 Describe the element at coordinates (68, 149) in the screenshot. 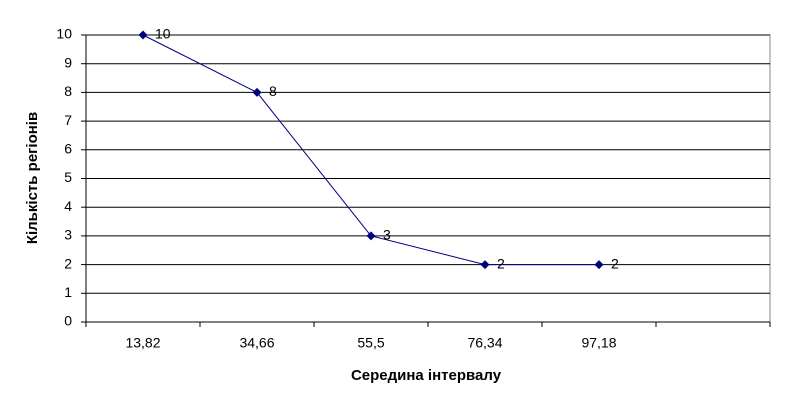

I see `y-tick-label: 6` at that location.